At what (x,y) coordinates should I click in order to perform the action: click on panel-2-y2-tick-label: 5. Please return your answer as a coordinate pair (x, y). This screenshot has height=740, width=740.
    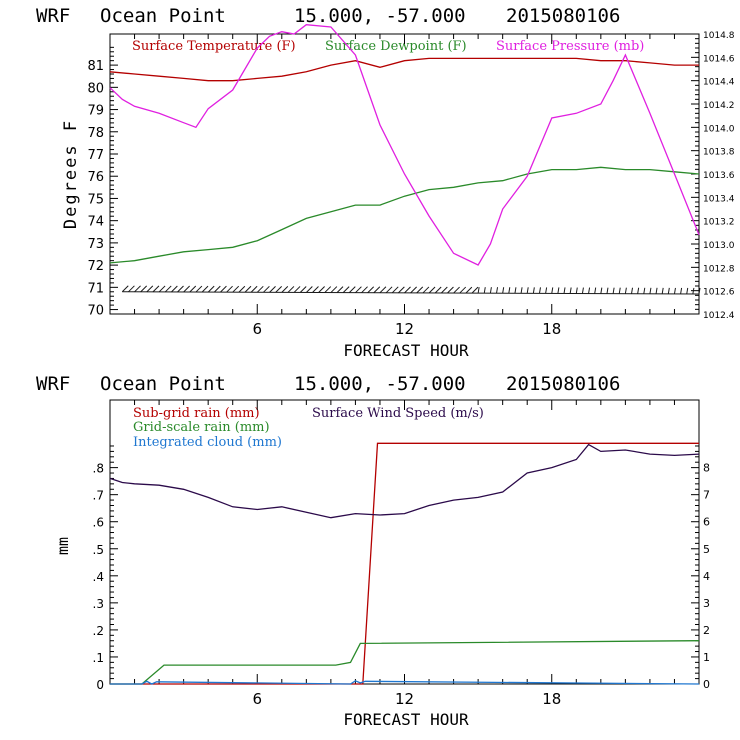
    Looking at the image, I should click on (706, 549).